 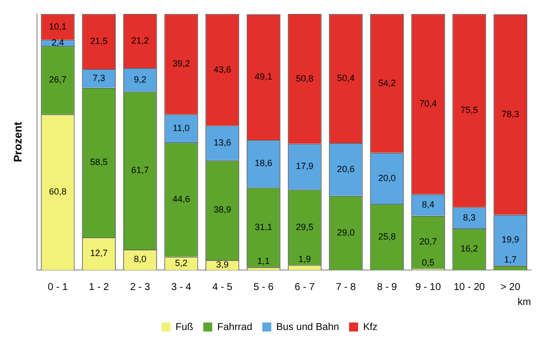 I want to click on data-label: 12,7, so click(x=99, y=253).